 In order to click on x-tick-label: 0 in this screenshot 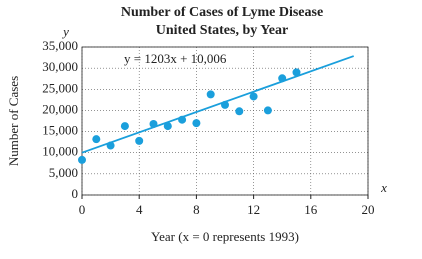, I will do `click(82, 209)`.